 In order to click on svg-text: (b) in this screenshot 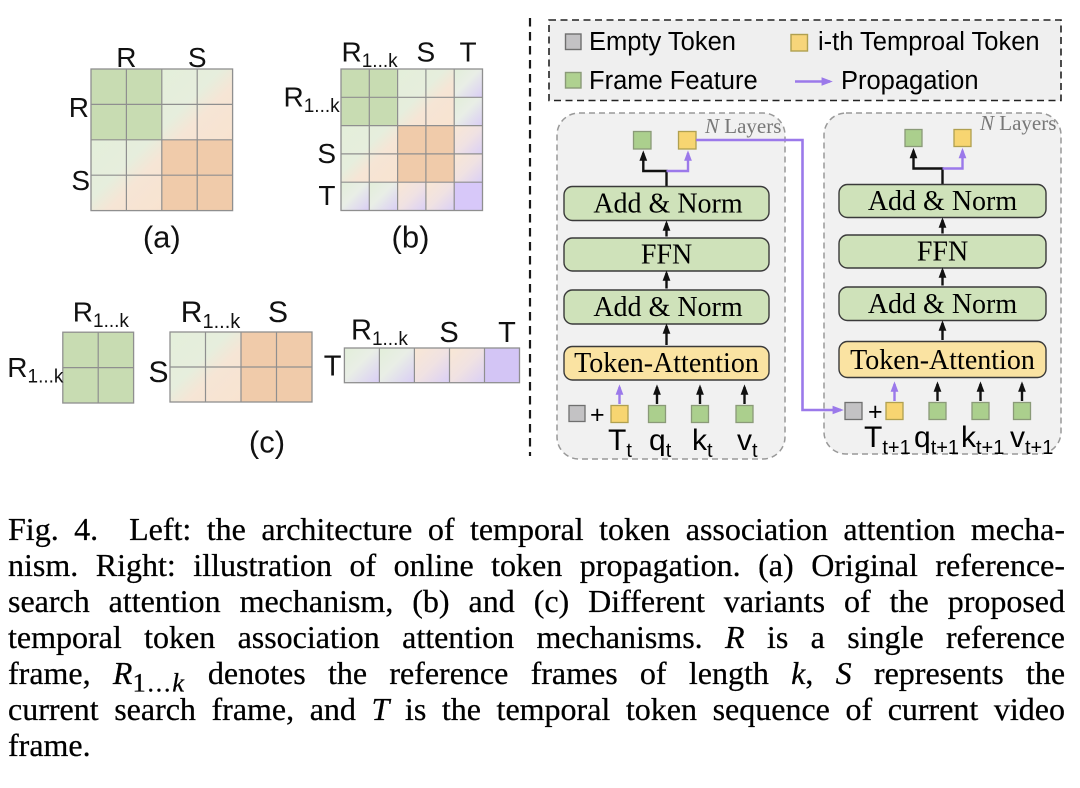, I will do `click(411, 237)`.